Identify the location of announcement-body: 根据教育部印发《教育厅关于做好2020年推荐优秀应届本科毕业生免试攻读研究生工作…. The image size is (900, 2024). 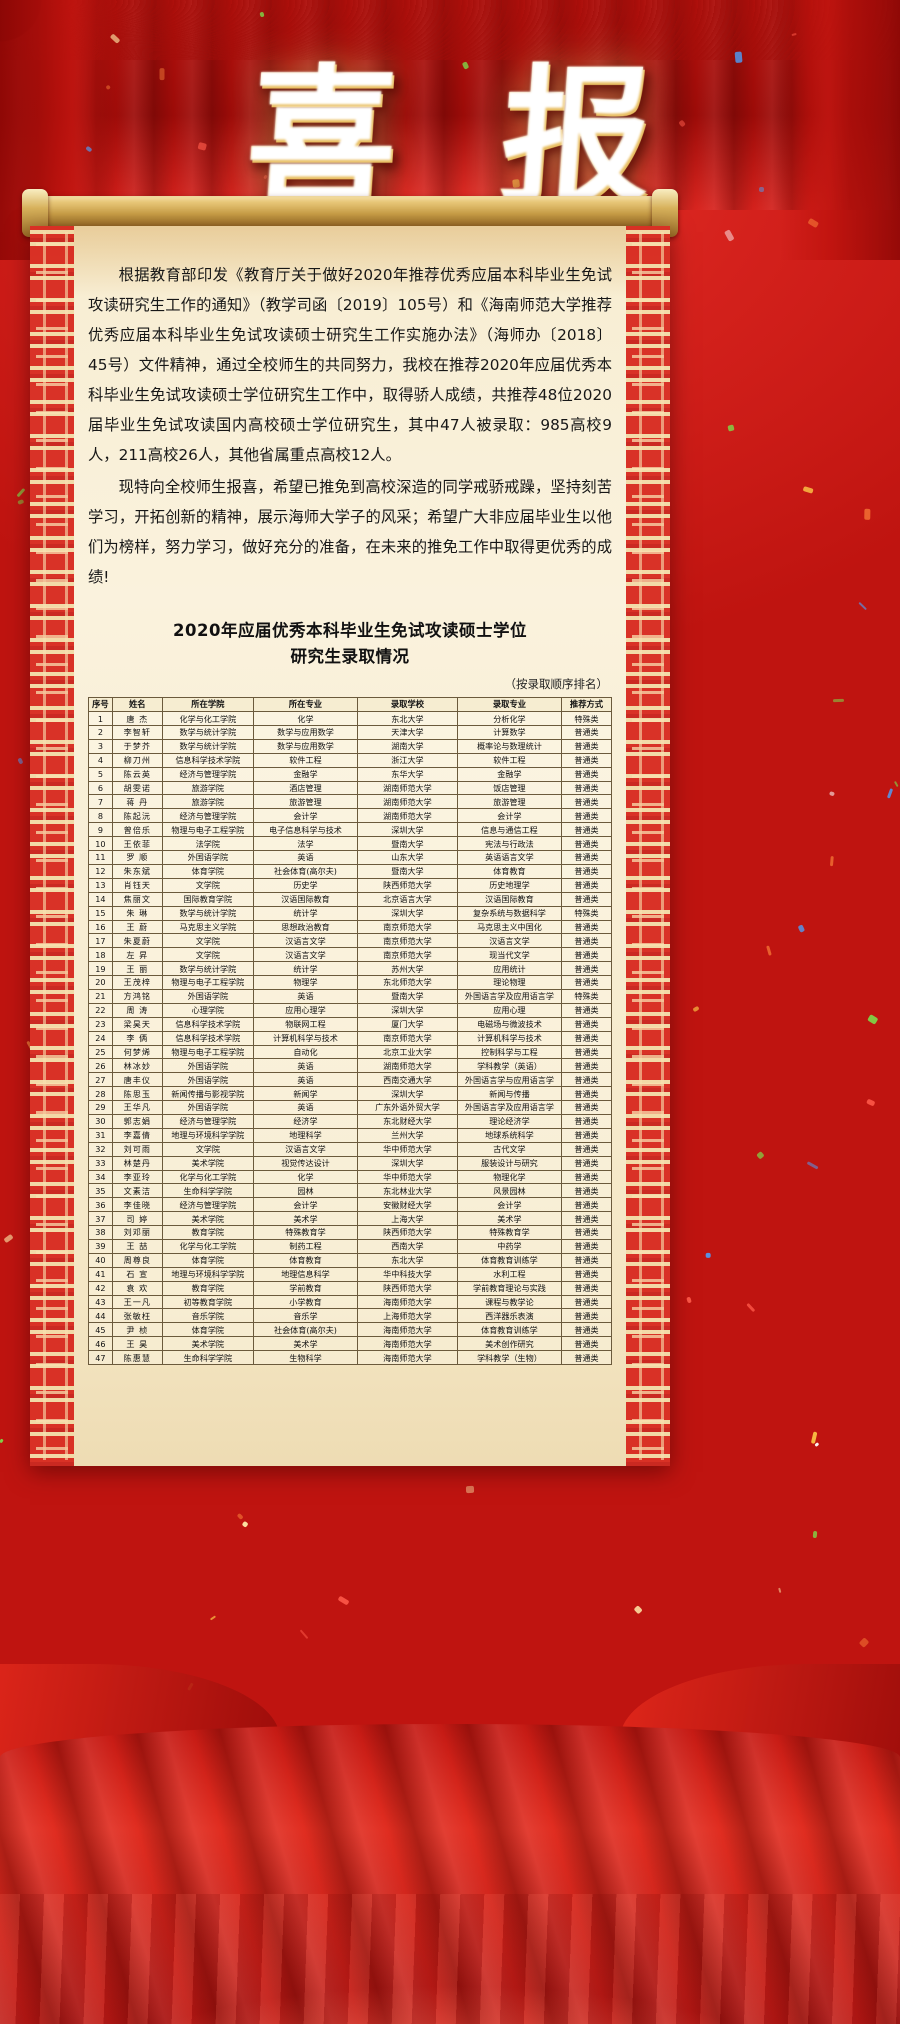
(350, 426).